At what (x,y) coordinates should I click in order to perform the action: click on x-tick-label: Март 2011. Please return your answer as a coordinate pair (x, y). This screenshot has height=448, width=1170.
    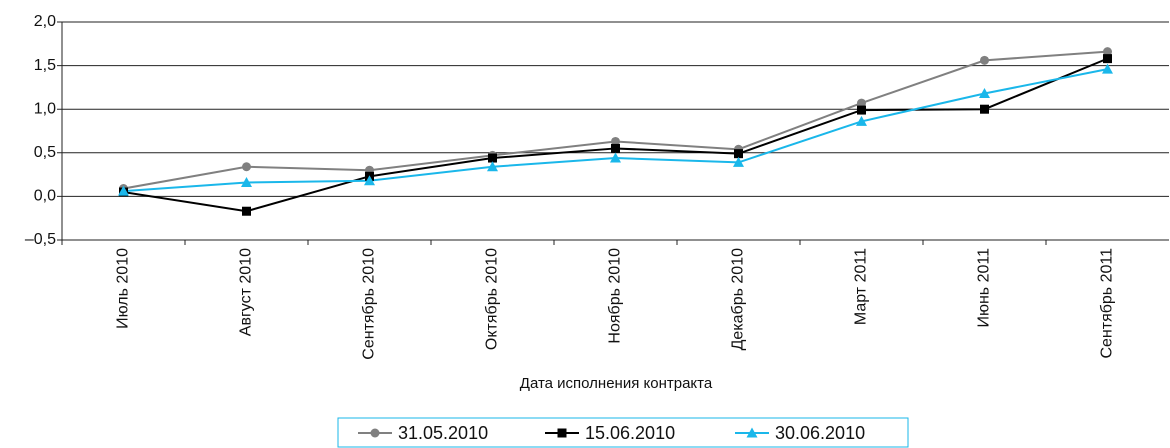
    Looking at the image, I should click on (861, 286).